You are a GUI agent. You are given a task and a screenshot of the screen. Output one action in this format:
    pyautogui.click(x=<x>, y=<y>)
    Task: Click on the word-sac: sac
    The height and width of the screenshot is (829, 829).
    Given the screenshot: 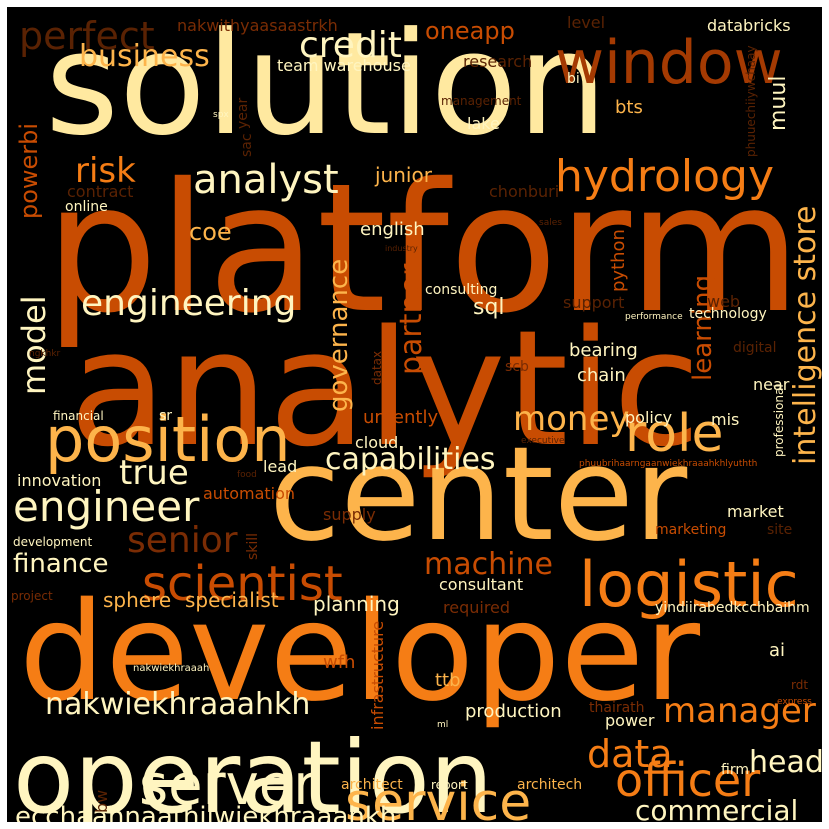 What is the action you would take?
    pyautogui.click(x=247, y=145)
    